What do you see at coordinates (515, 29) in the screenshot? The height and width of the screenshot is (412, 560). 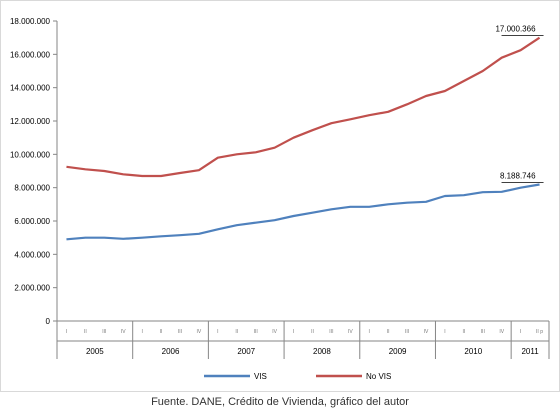 I see `data-label: 17.000.366` at bounding box center [515, 29].